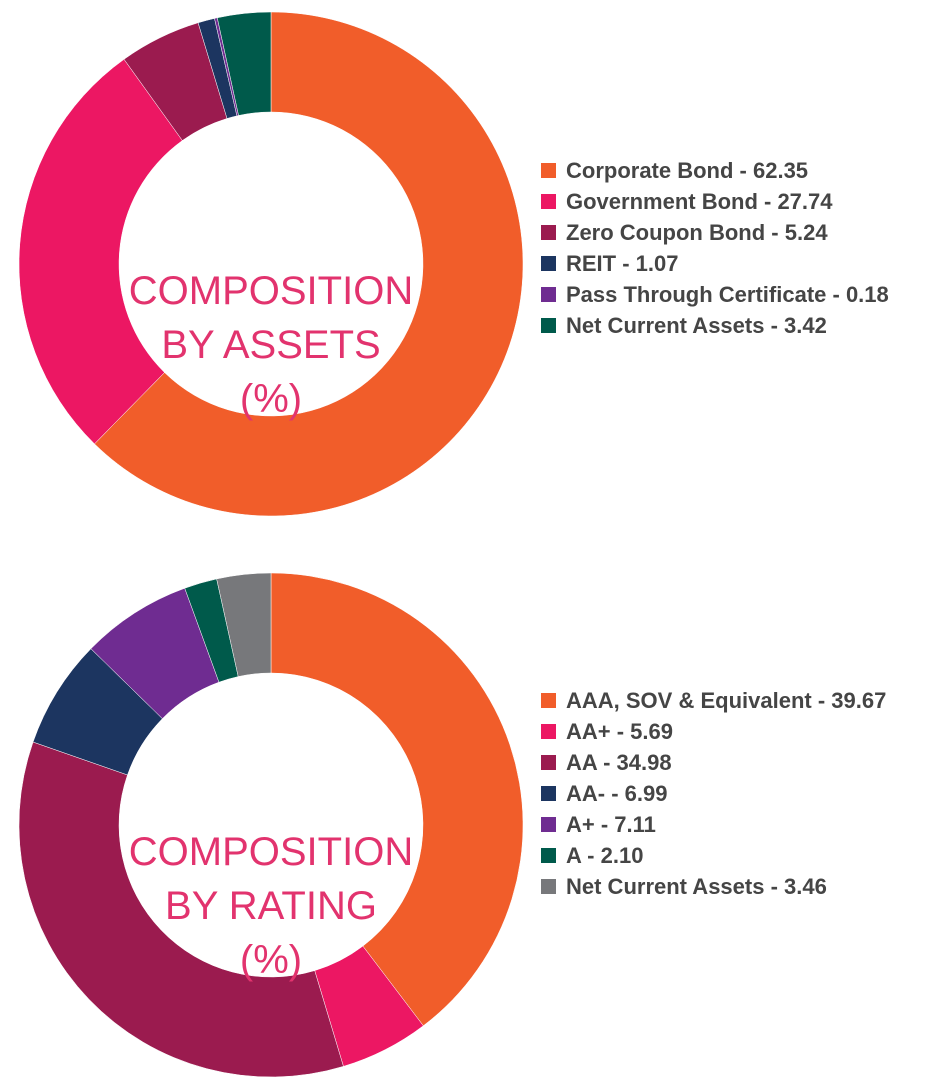  I want to click on legend-label: A+ - 7.11, so click(611, 824).